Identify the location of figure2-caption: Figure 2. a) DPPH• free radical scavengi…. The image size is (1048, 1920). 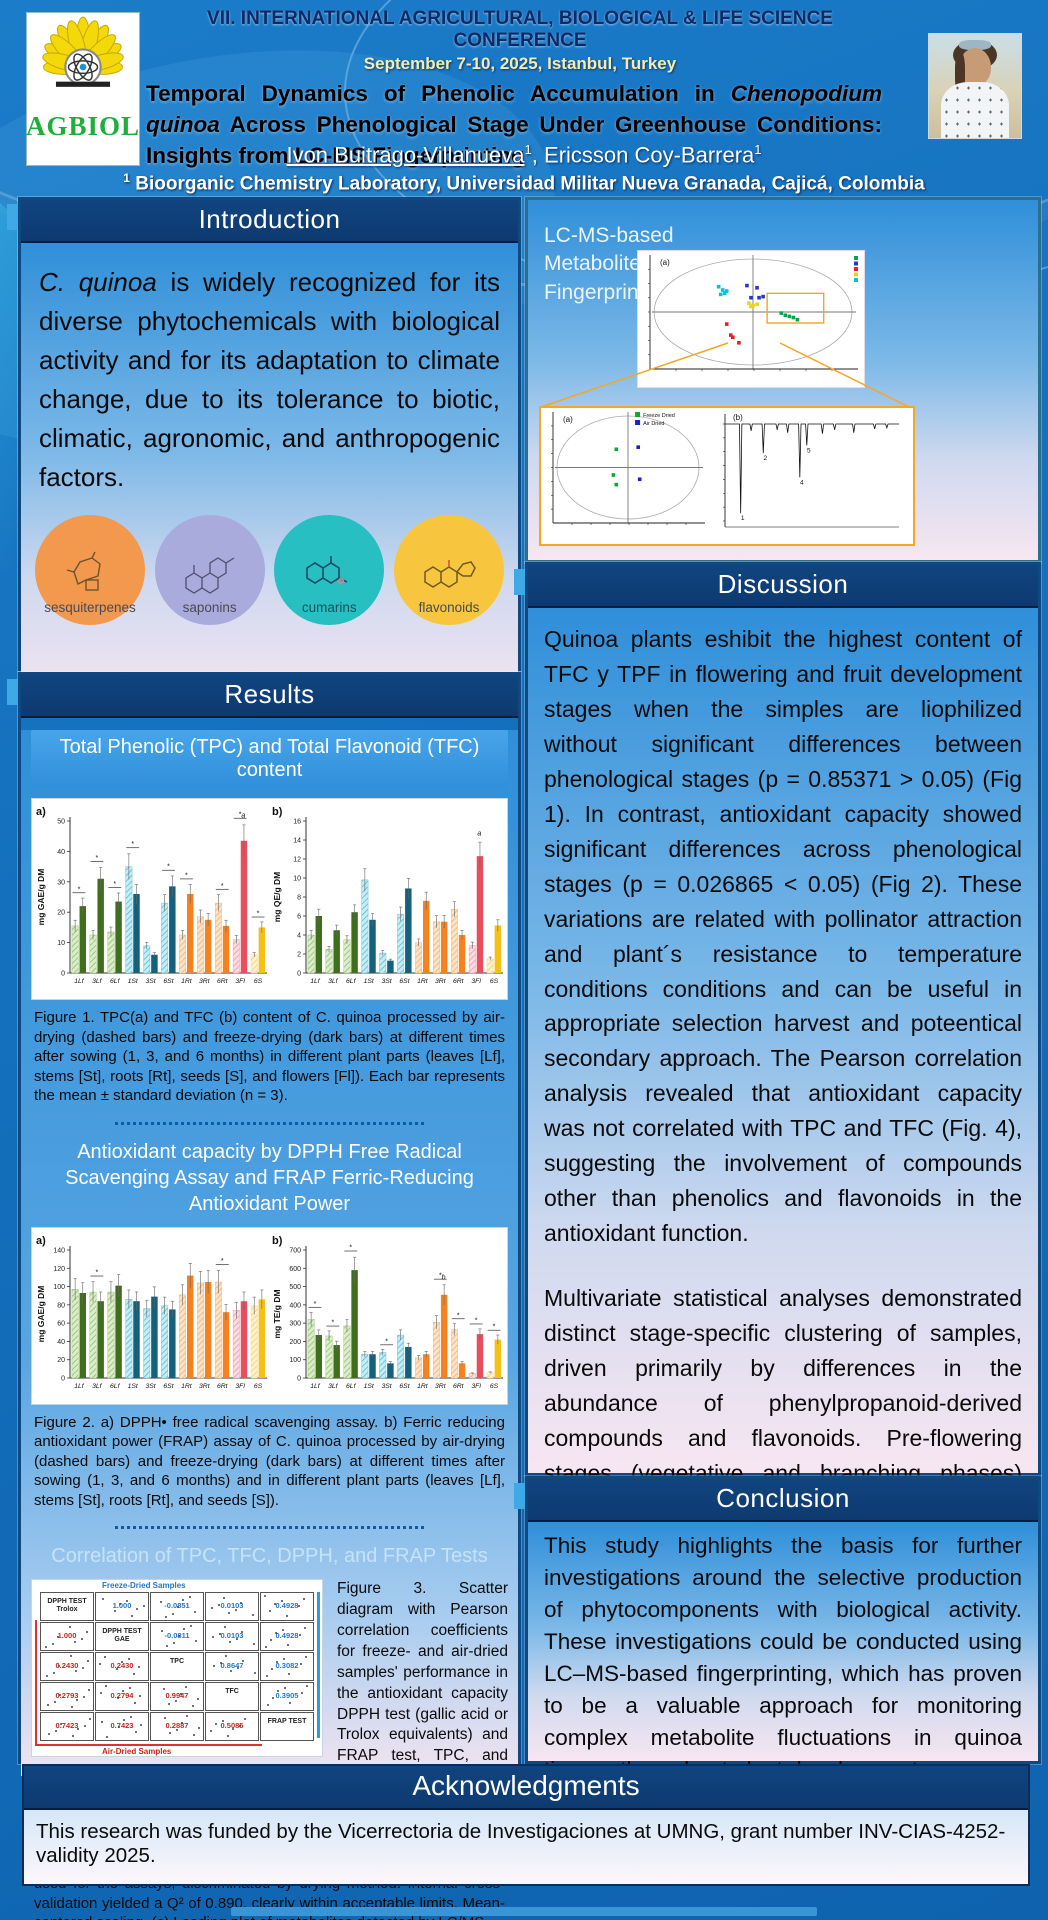
(269, 1461).